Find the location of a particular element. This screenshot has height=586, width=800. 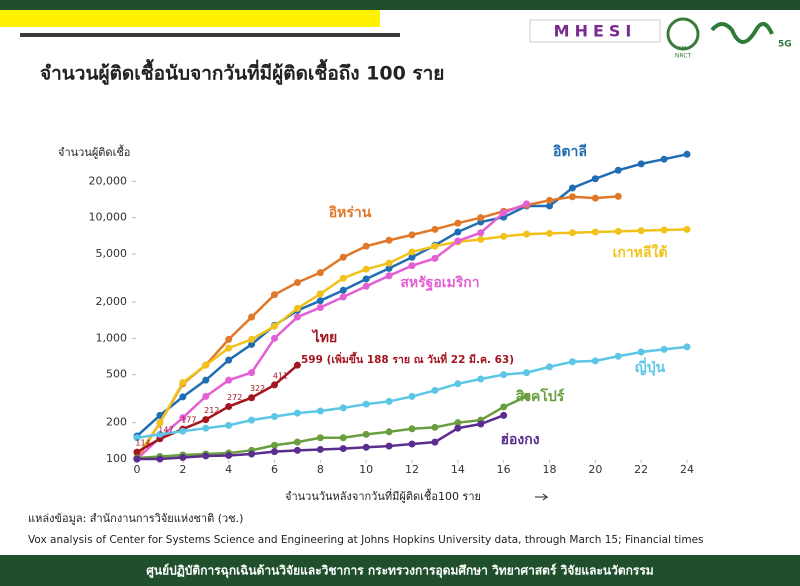

y-tick-label: 1,000 is located at coordinates (112, 337).